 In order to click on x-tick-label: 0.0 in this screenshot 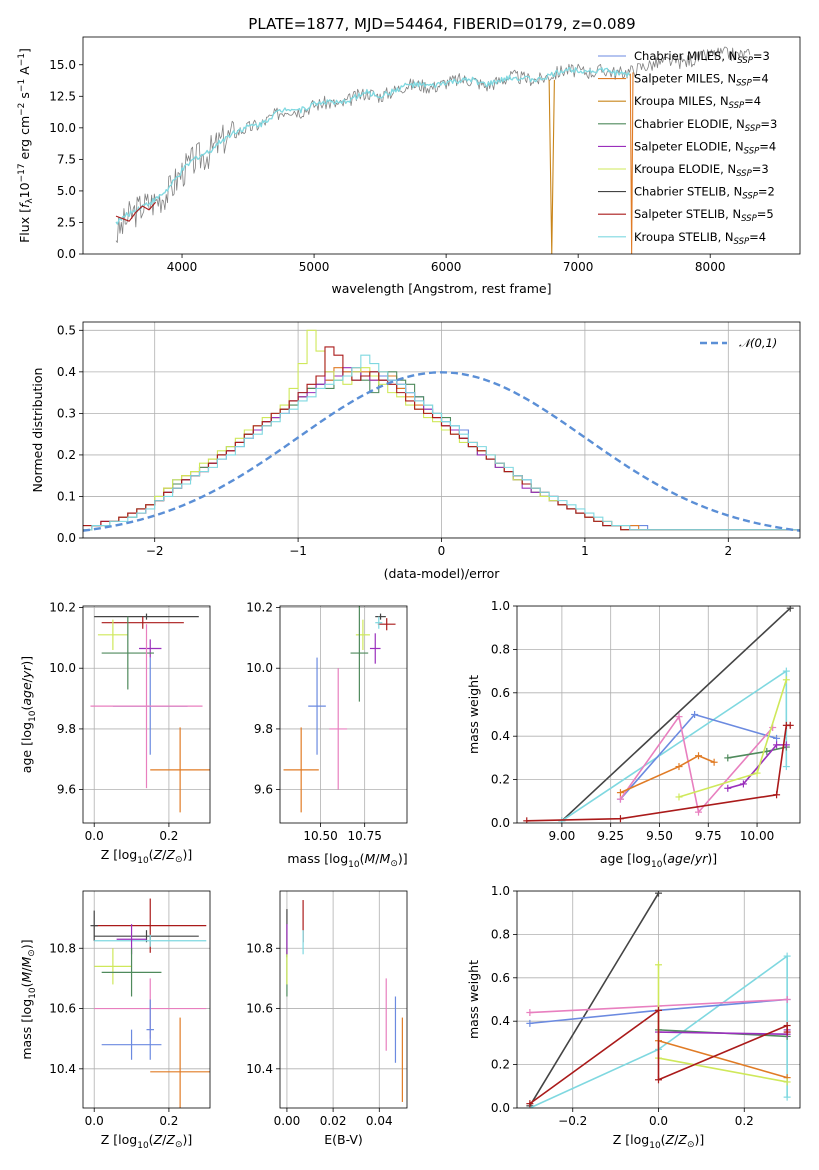, I will do `click(94, 1121)`.